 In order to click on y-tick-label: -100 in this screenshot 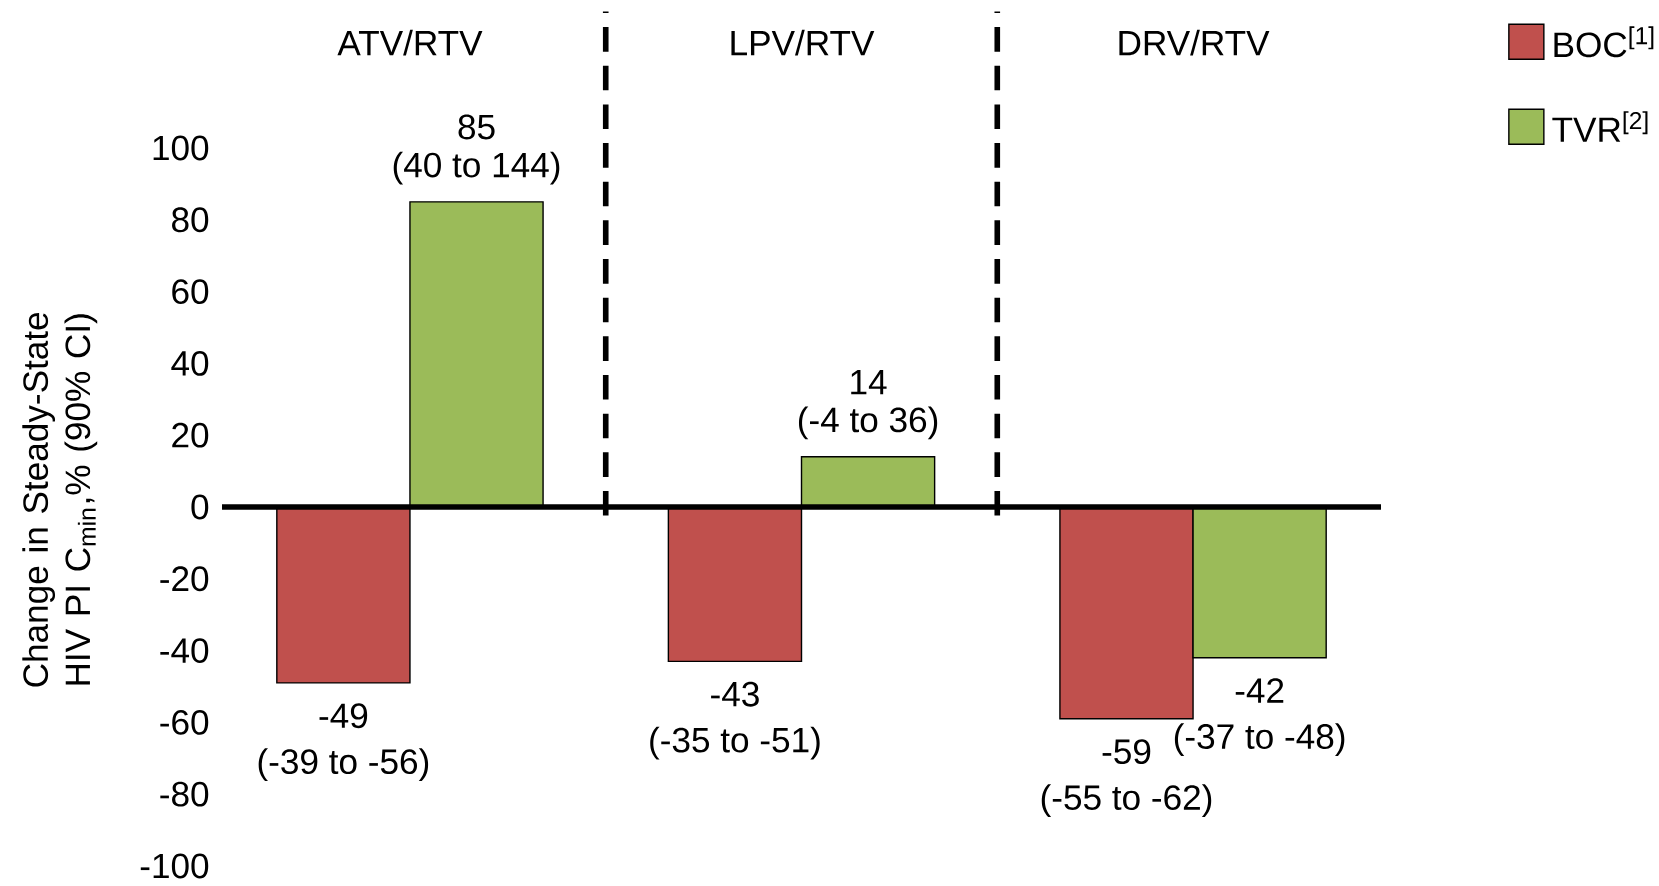, I will do `click(174, 866)`.